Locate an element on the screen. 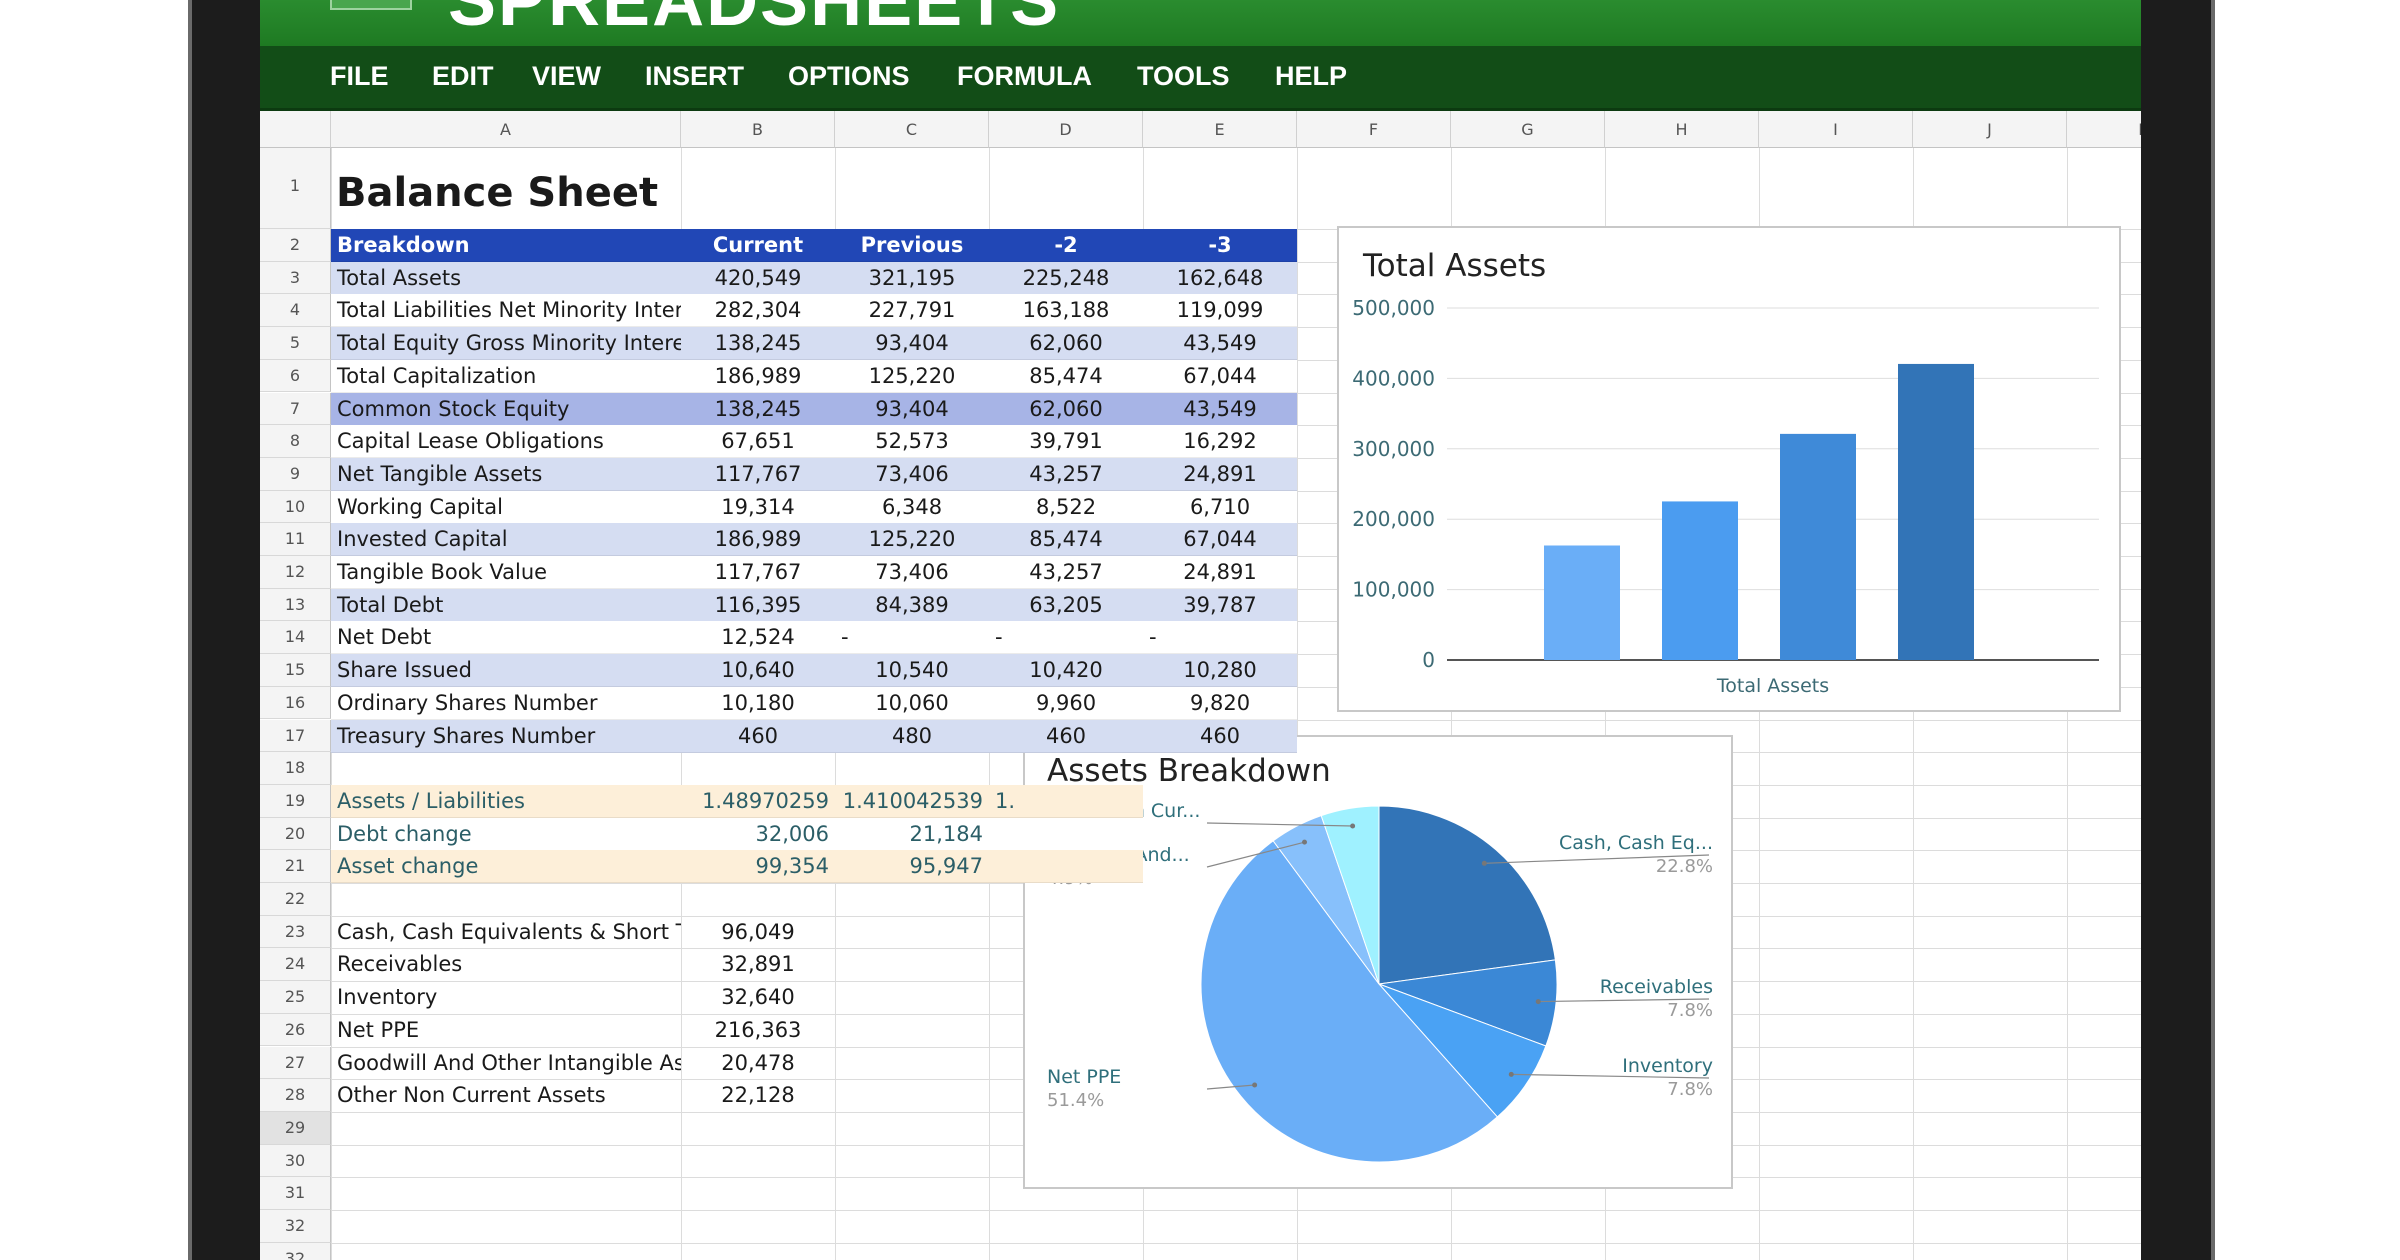 This screenshot has height=1260, width=2400. menu-file: FILE is located at coordinates (359, 76).